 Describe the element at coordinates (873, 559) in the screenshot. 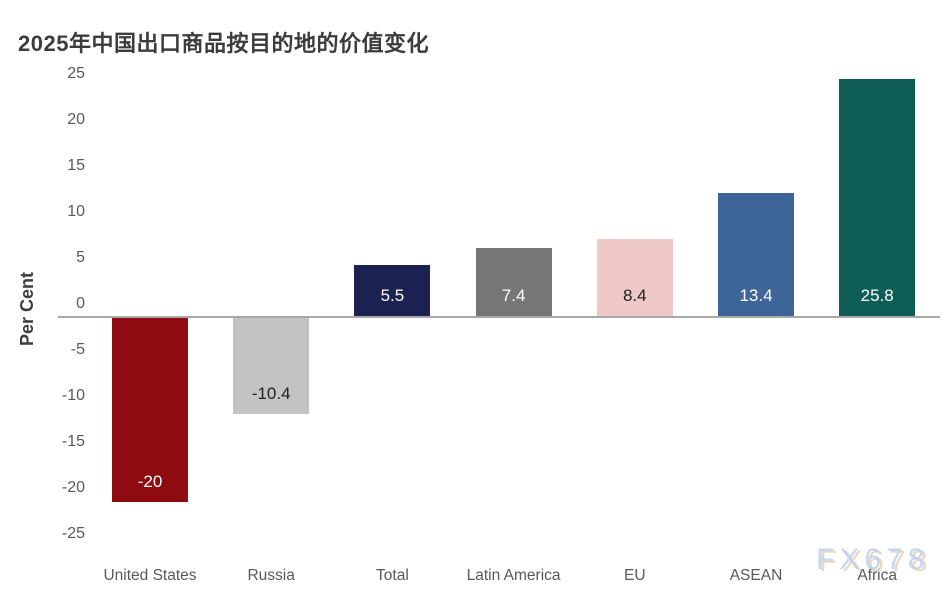

I see `watermark: FX678` at that location.